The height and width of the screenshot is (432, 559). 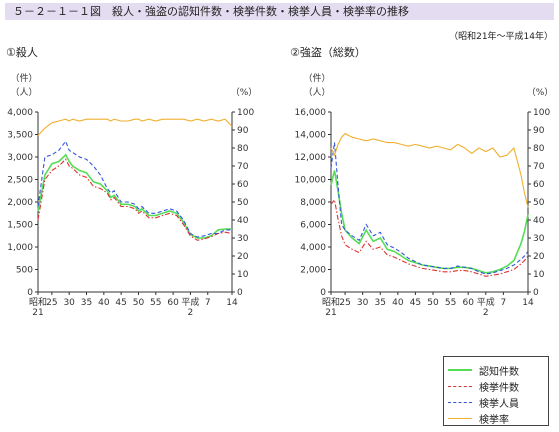 What do you see at coordinates (38, 302) in the screenshot?
I see `murder-xtick-label: 昭和` at bounding box center [38, 302].